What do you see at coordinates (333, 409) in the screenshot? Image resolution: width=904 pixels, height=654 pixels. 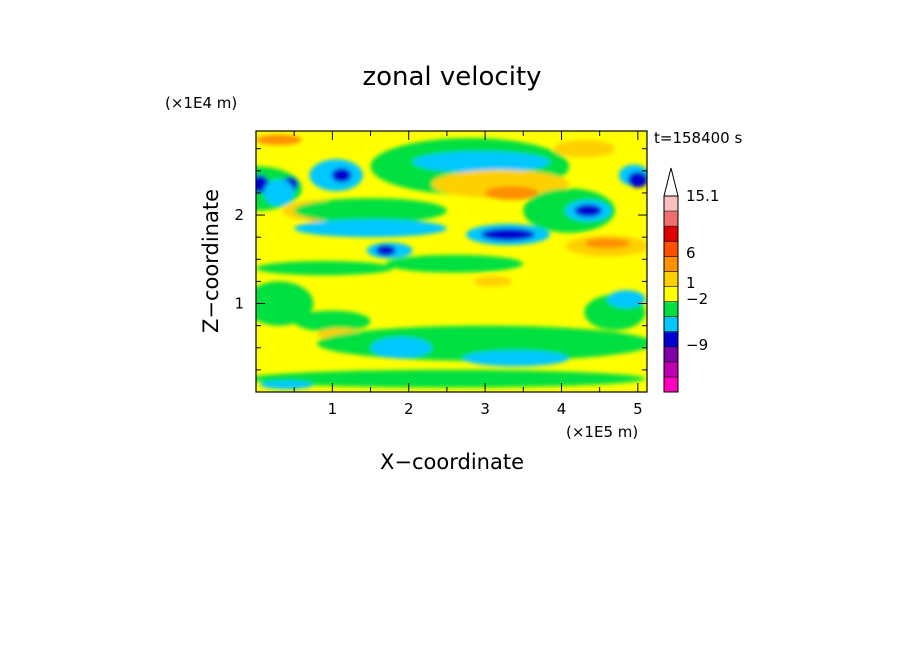 I see `x-tick-label: 1` at bounding box center [333, 409].